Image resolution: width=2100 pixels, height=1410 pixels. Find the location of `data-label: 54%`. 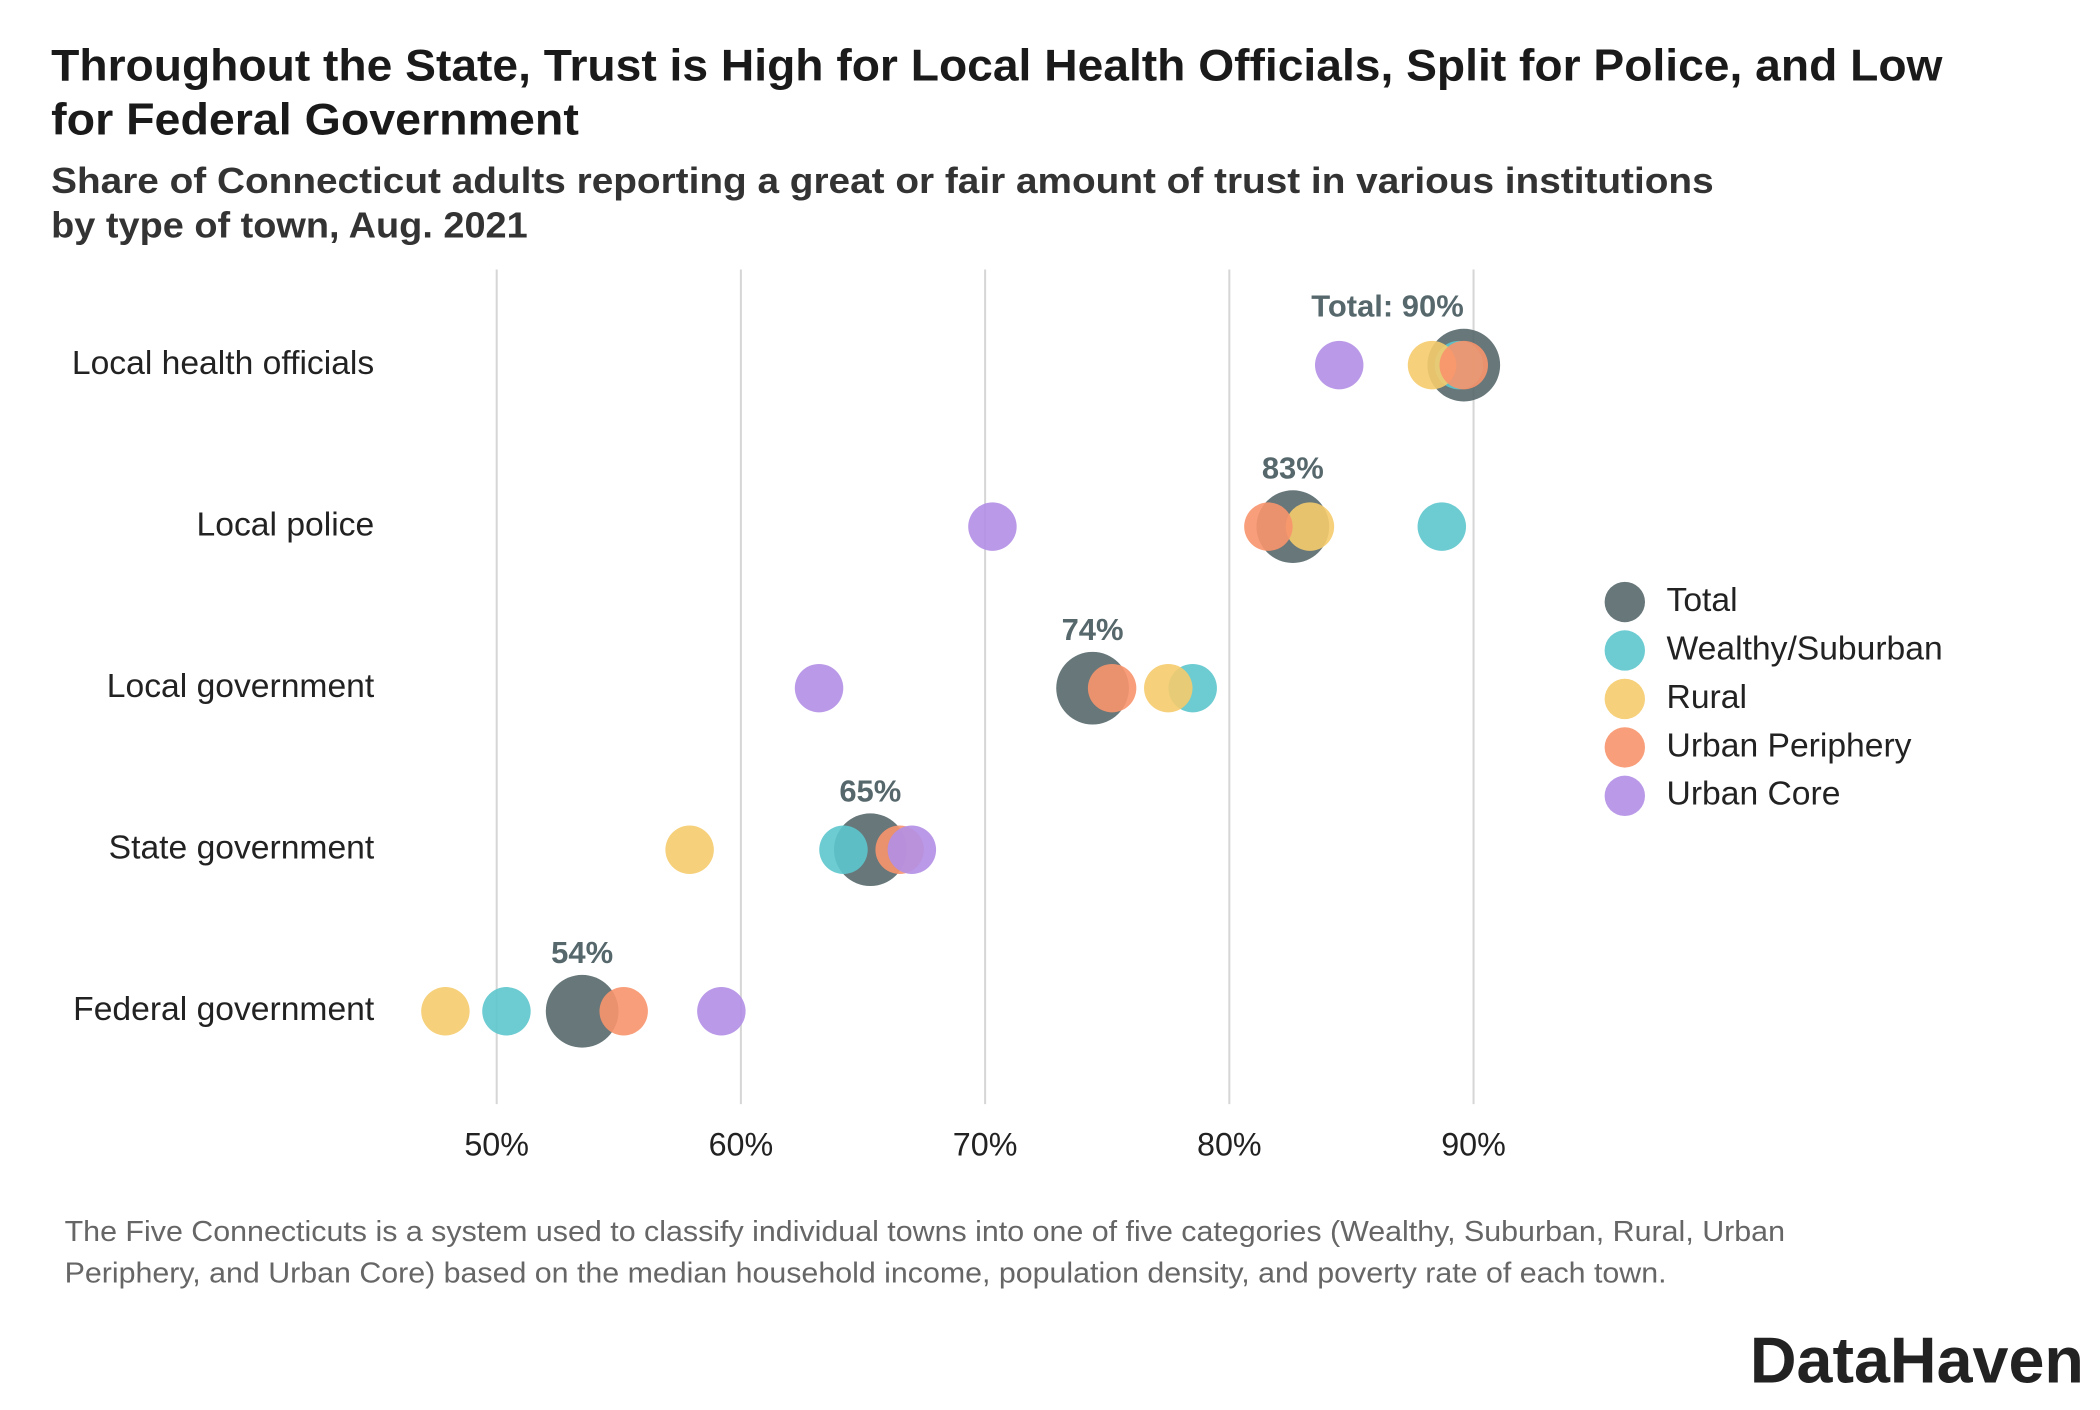

data-label: 54% is located at coordinates (582, 952).